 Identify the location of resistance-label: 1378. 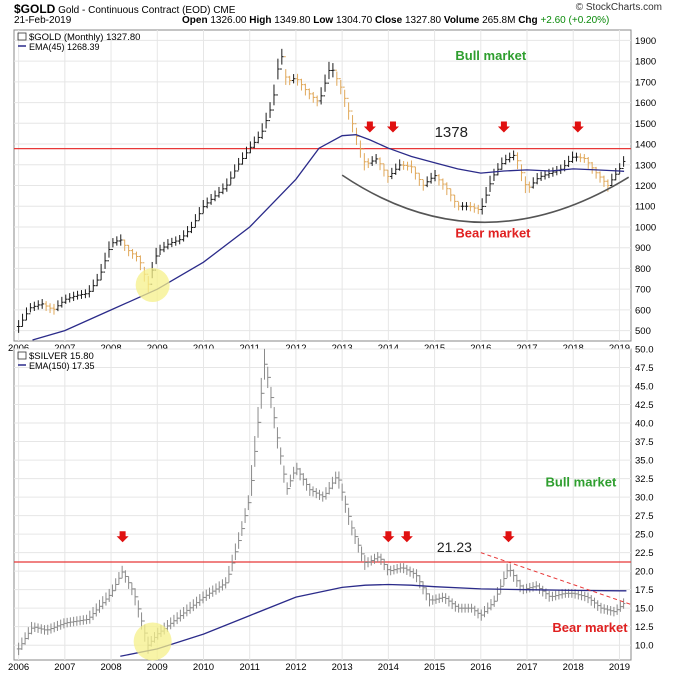
(451, 132).